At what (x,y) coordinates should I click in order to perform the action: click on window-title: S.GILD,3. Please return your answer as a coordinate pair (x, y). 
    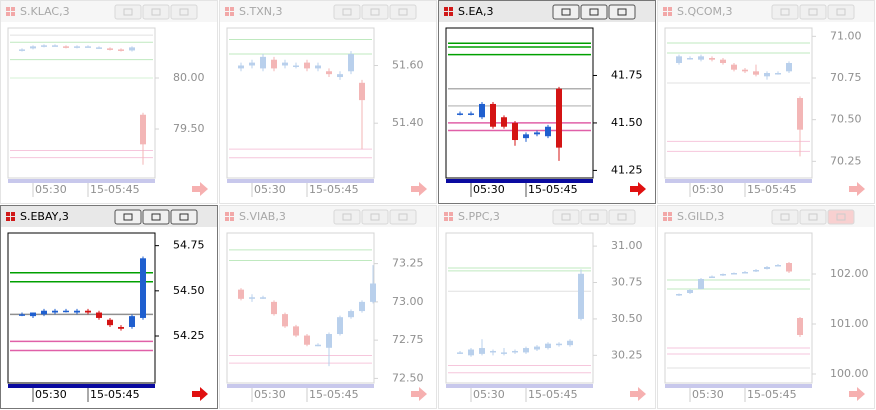
    Looking at the image, I should click on (700, 216).